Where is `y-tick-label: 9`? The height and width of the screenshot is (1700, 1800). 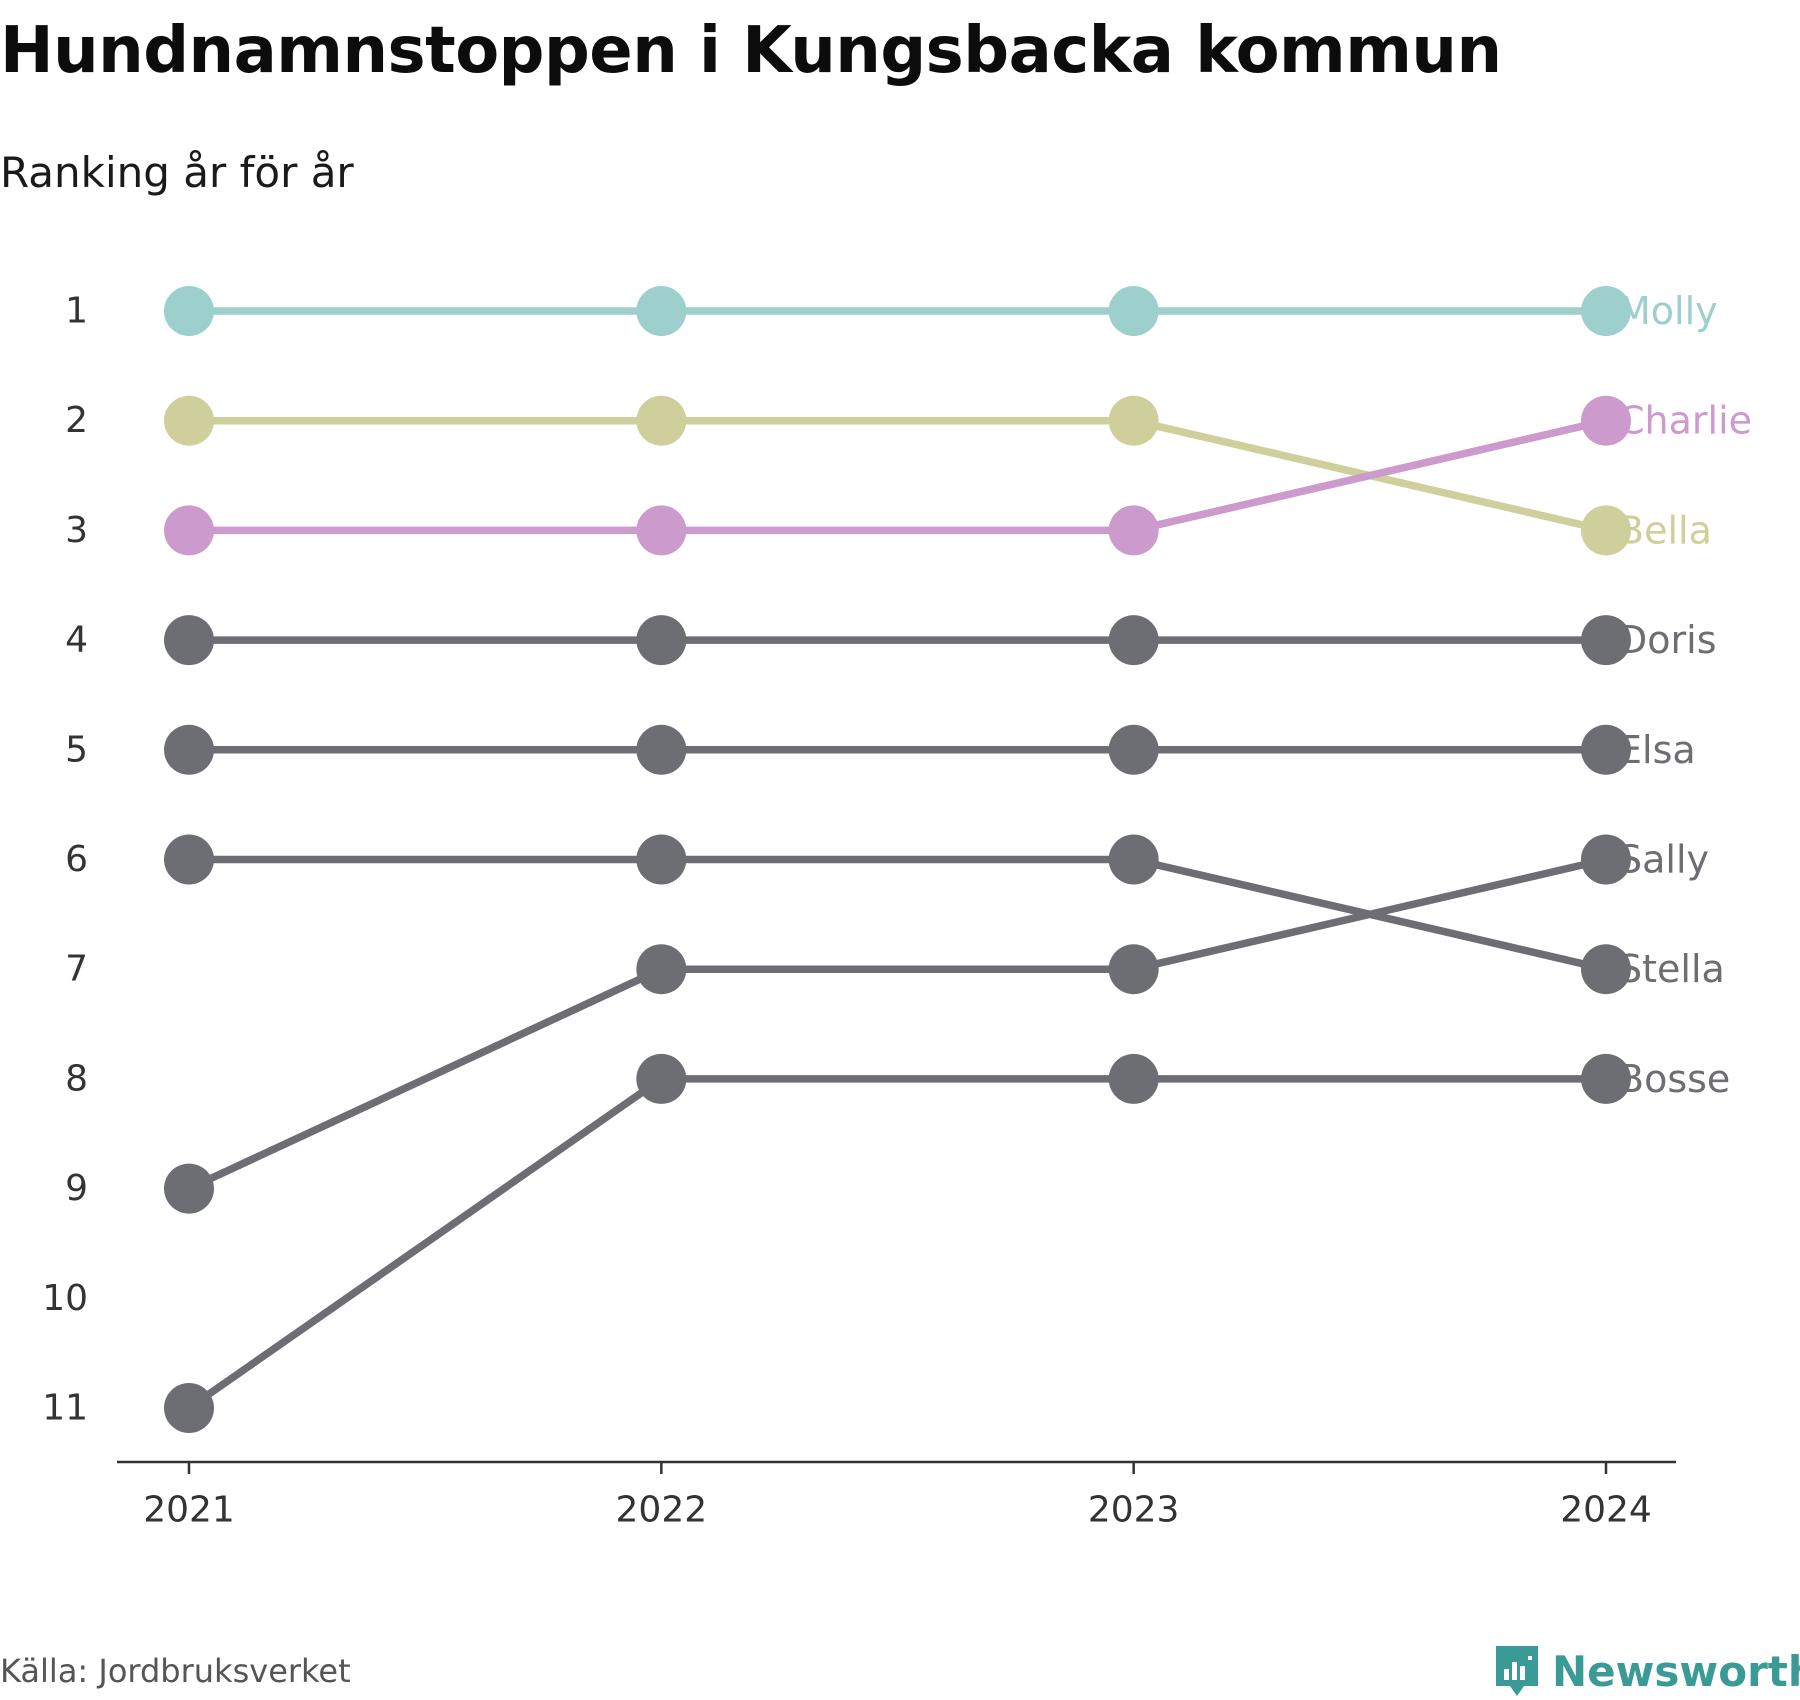 y-tick-label: 9 is located at coordinates (76, 1188).